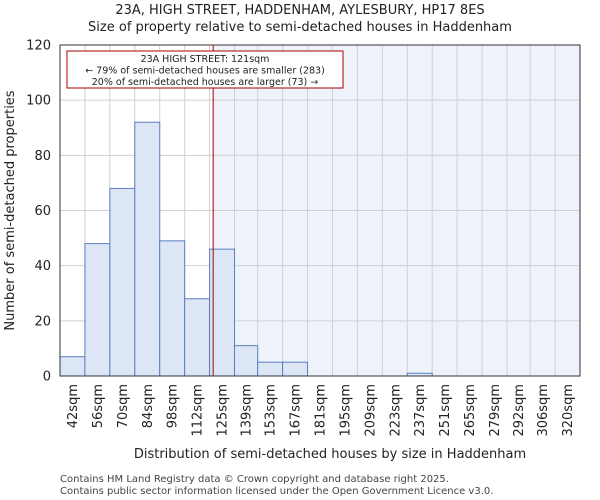 Image resolution: width=600 pixels, height=500 pixels. What do you see at coordinates (98, 406) in the screenshot?
I see `x-tick-label: 56sqm` at bounding box center [98, 406].